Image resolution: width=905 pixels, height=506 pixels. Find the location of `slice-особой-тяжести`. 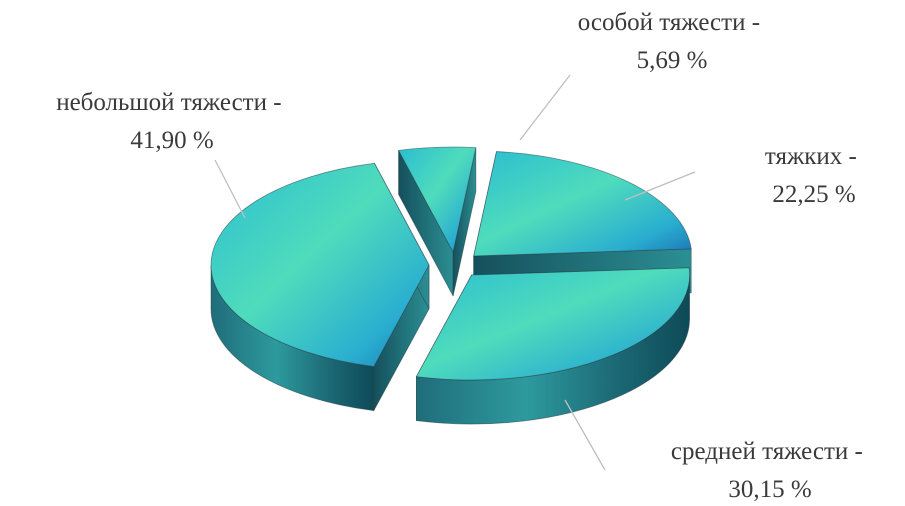

slice-особой-тяжести is located at coordinates (437, 221).